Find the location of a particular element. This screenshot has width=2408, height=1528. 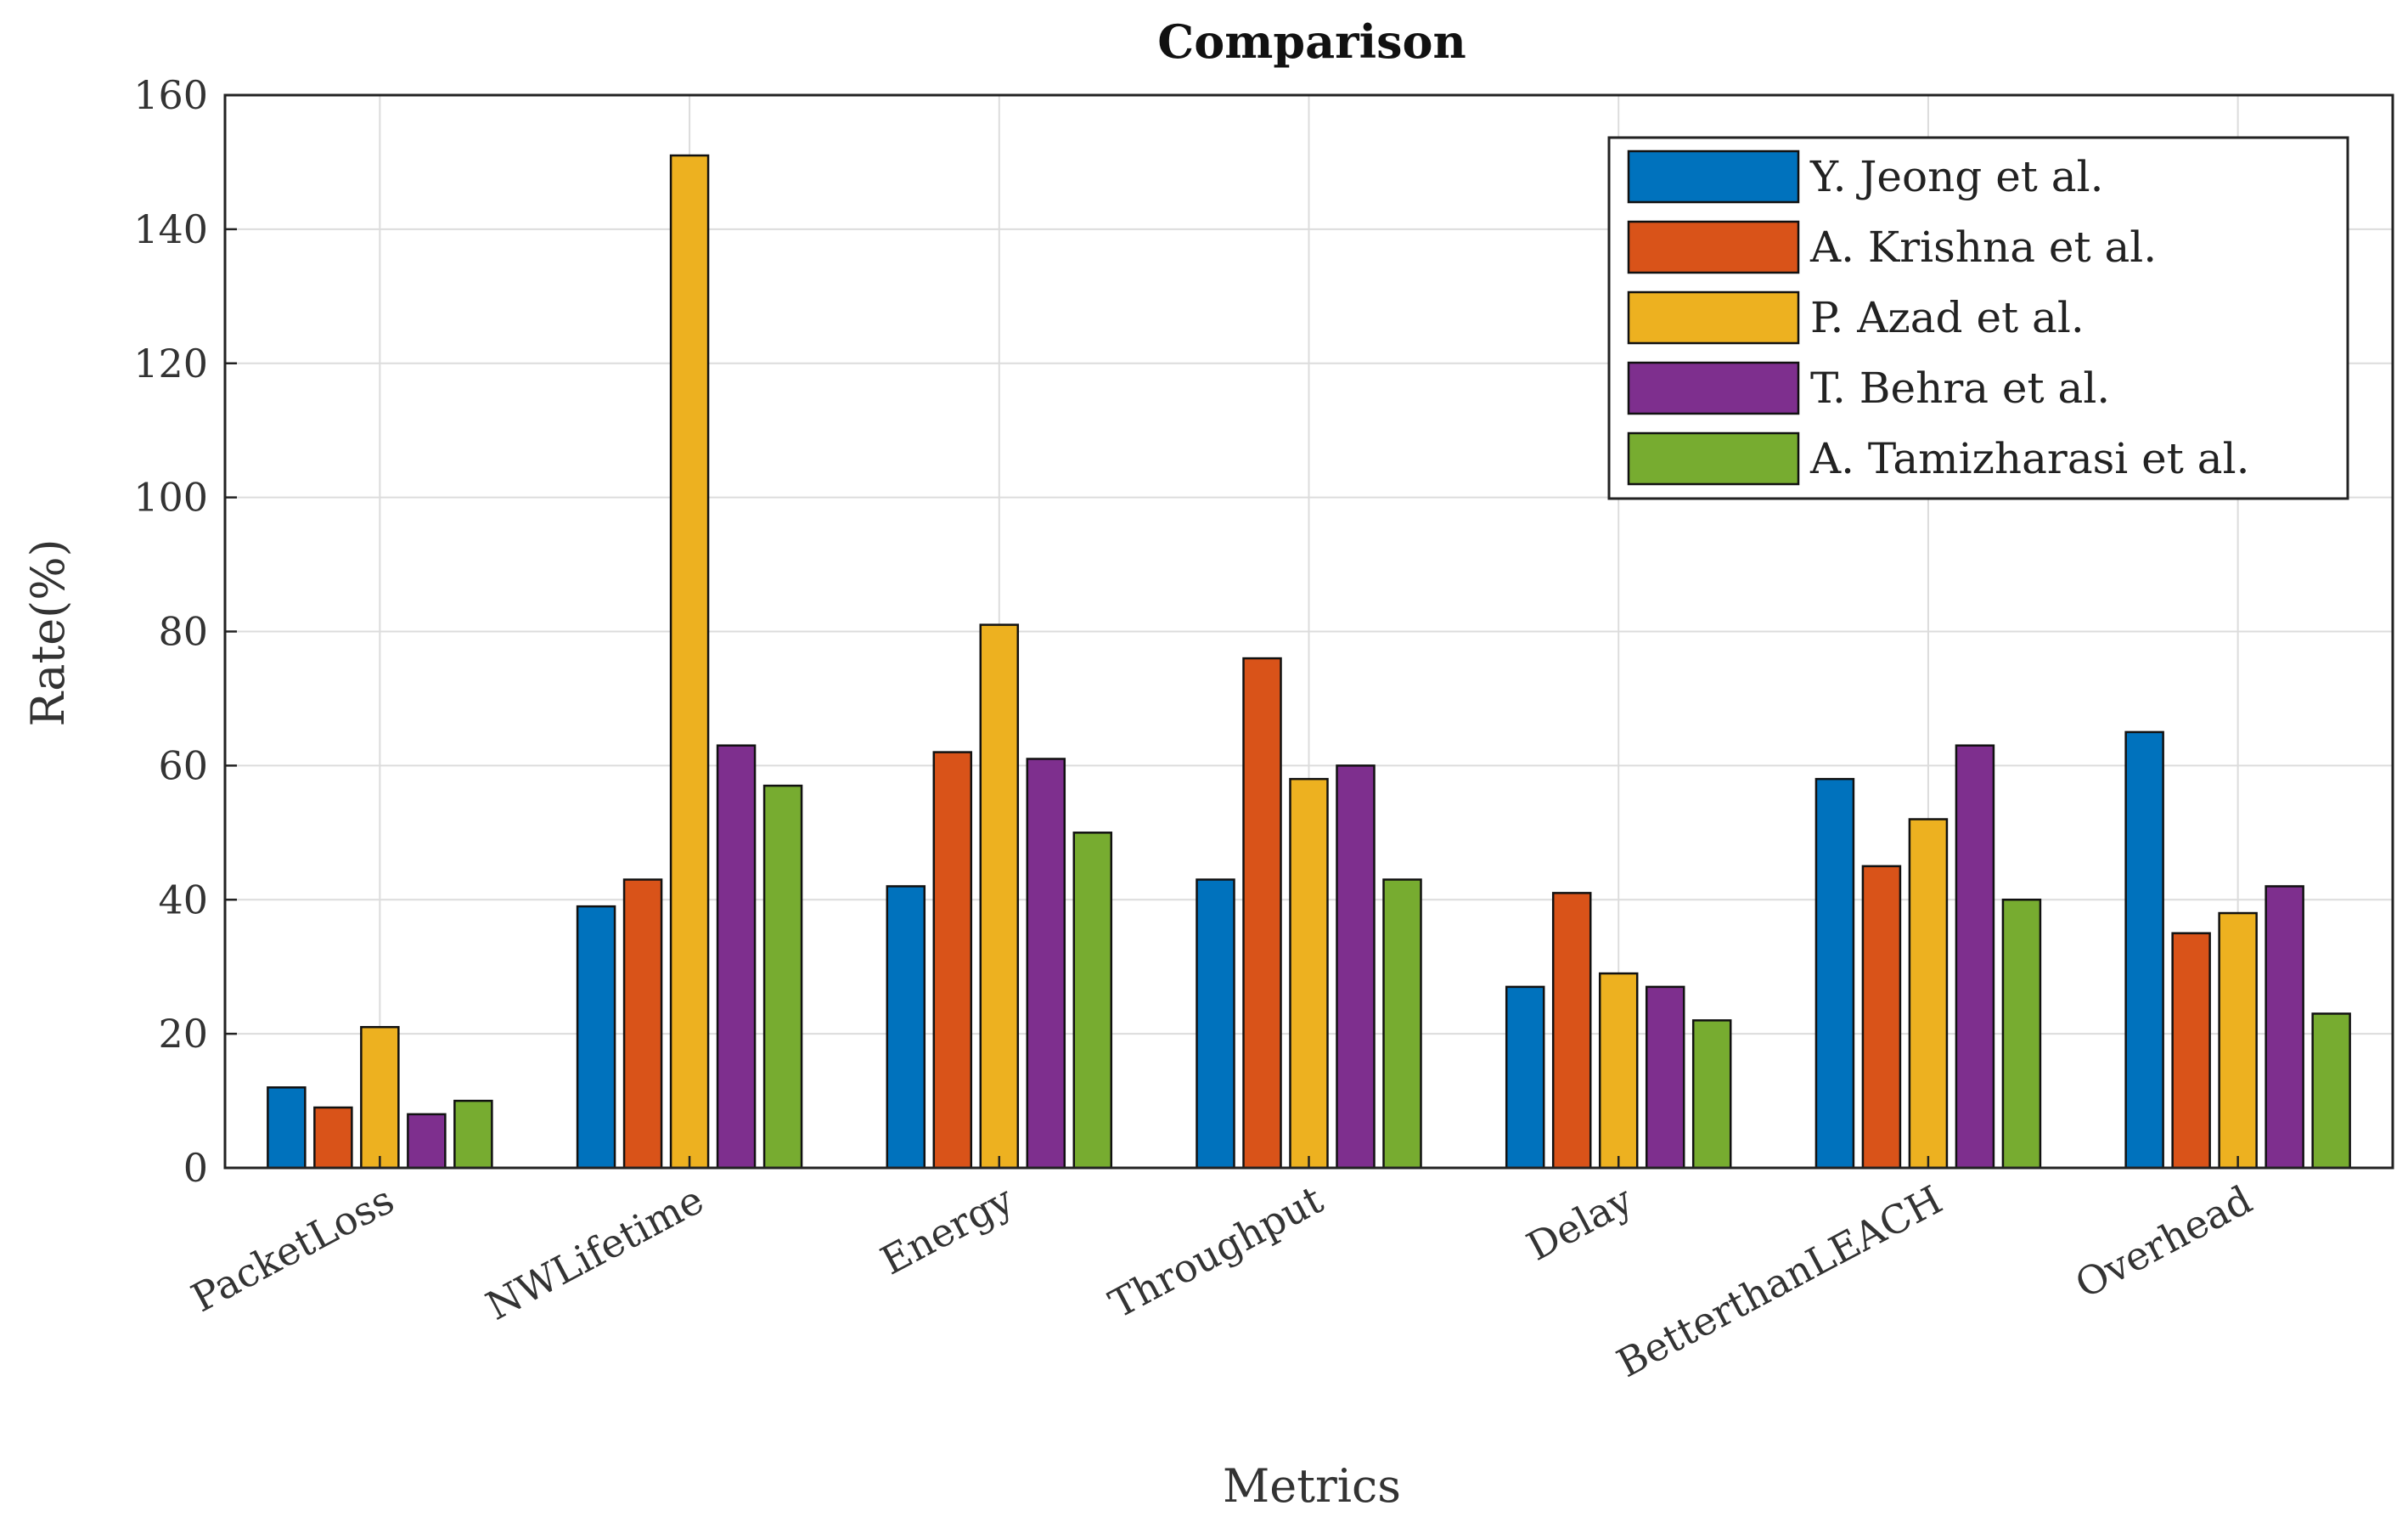

y-tick-label: 80 is located at coordinates (183, 632).